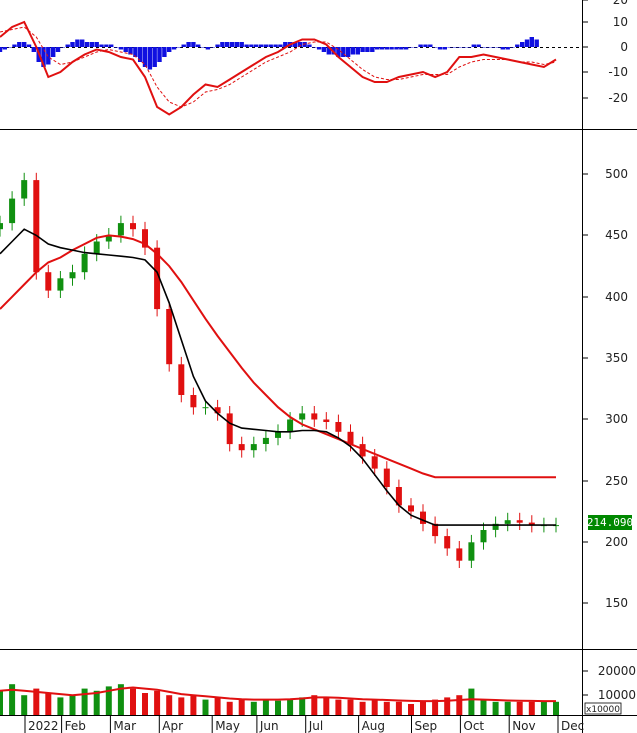 This screenshot has width=637, height=733. I want to click on x-tick-label: 2022, so click(43, 726).